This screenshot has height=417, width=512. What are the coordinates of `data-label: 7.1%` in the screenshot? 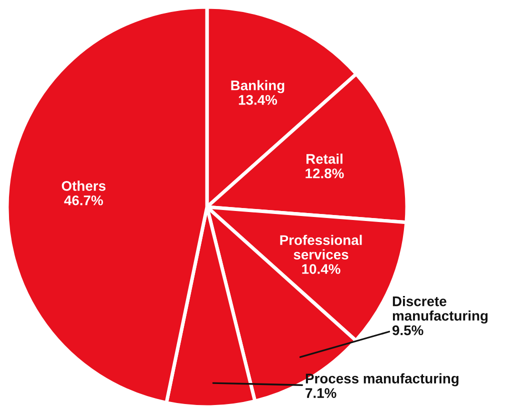 It's located at (321, 393).